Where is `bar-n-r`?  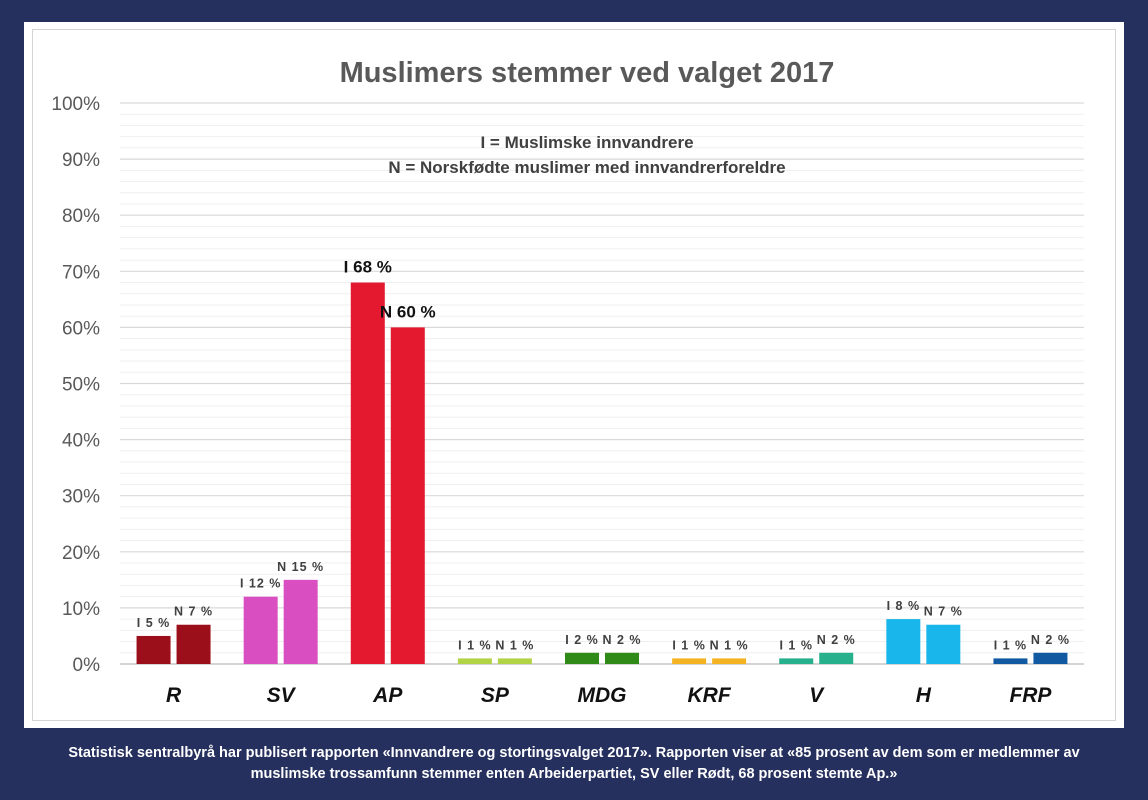 bar-n-r is located at coordinates (193, 644).